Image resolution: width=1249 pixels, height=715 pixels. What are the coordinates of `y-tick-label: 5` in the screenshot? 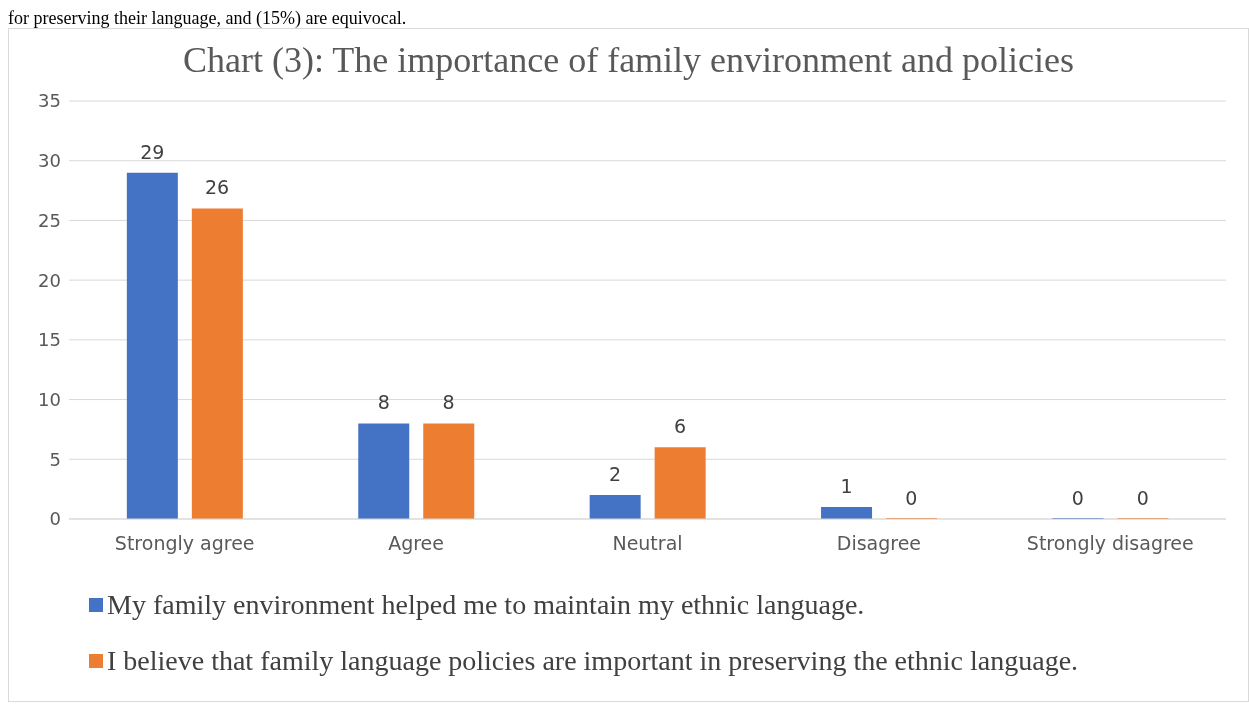 It's located at (55, 459).